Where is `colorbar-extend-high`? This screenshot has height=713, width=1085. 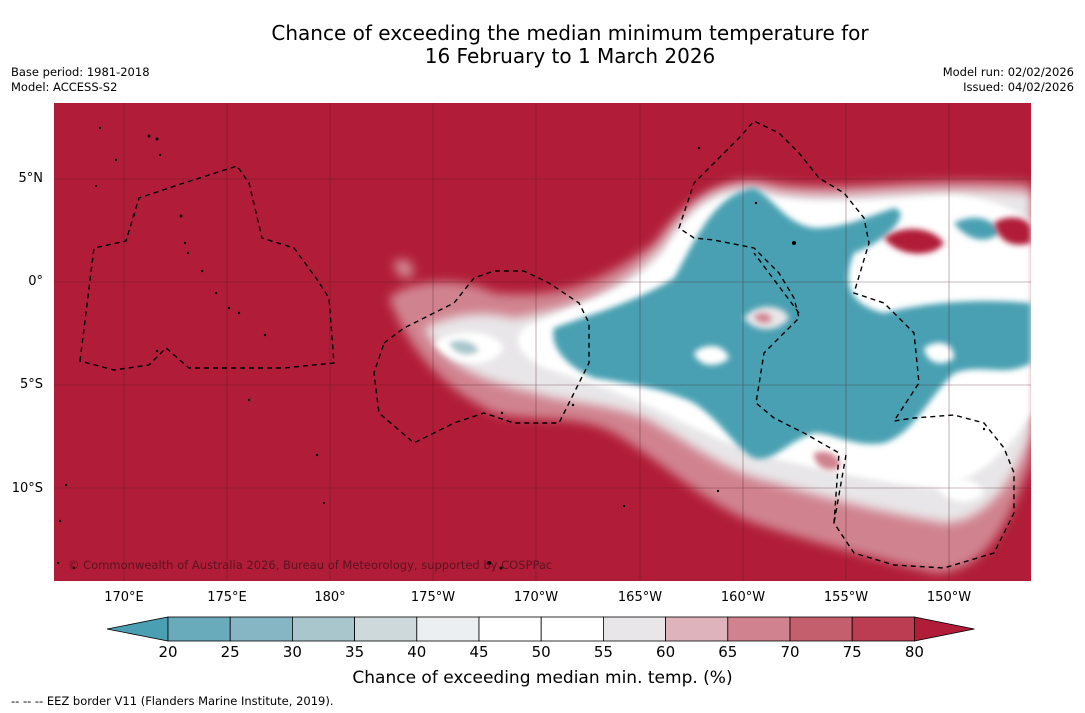 colorbar-extend-high is located at coordinates (944, 629).